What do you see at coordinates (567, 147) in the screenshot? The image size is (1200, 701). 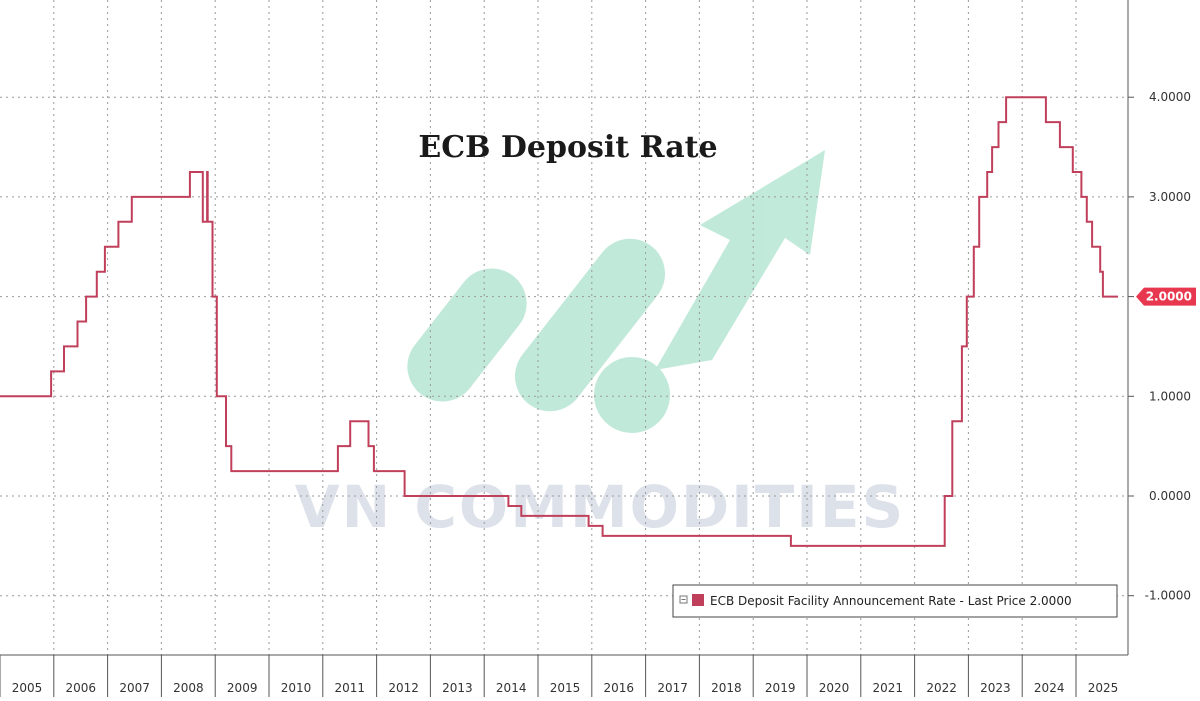 I see `chart-title: ECB Deposit Rate` at bounding box center [567, 147].